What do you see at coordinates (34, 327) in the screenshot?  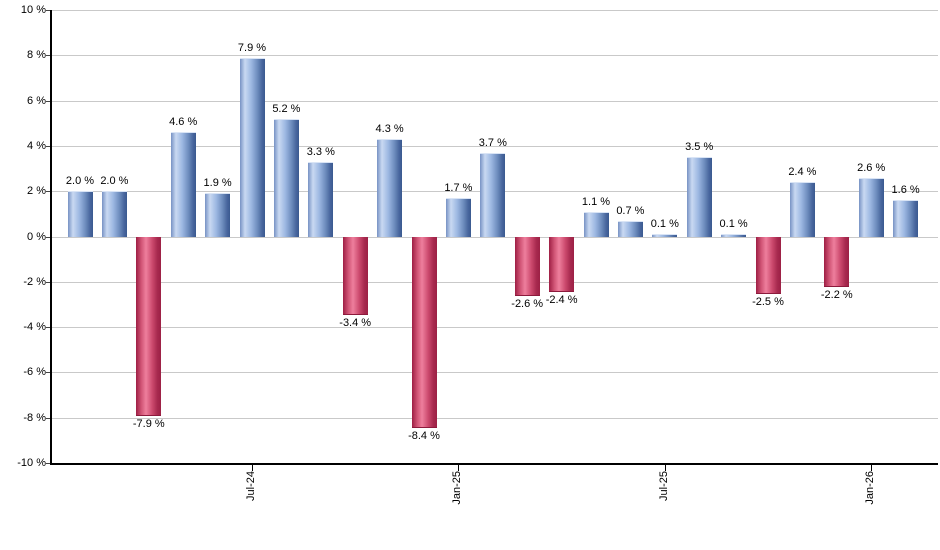 I see `y-tick-label: -4 %` at bounding box center [34, 327].